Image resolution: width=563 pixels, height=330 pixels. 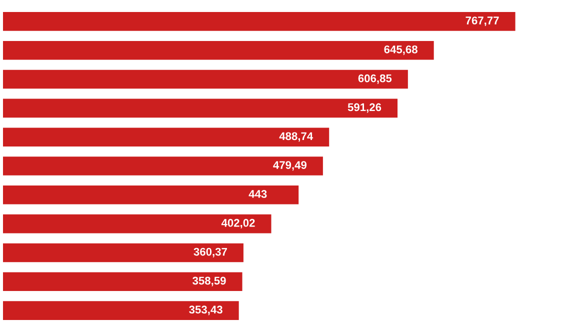 What do you see at coordinates (209, 281) in the screenshot?
I see `data-label: 358,59` at bounding box center [209, 281].